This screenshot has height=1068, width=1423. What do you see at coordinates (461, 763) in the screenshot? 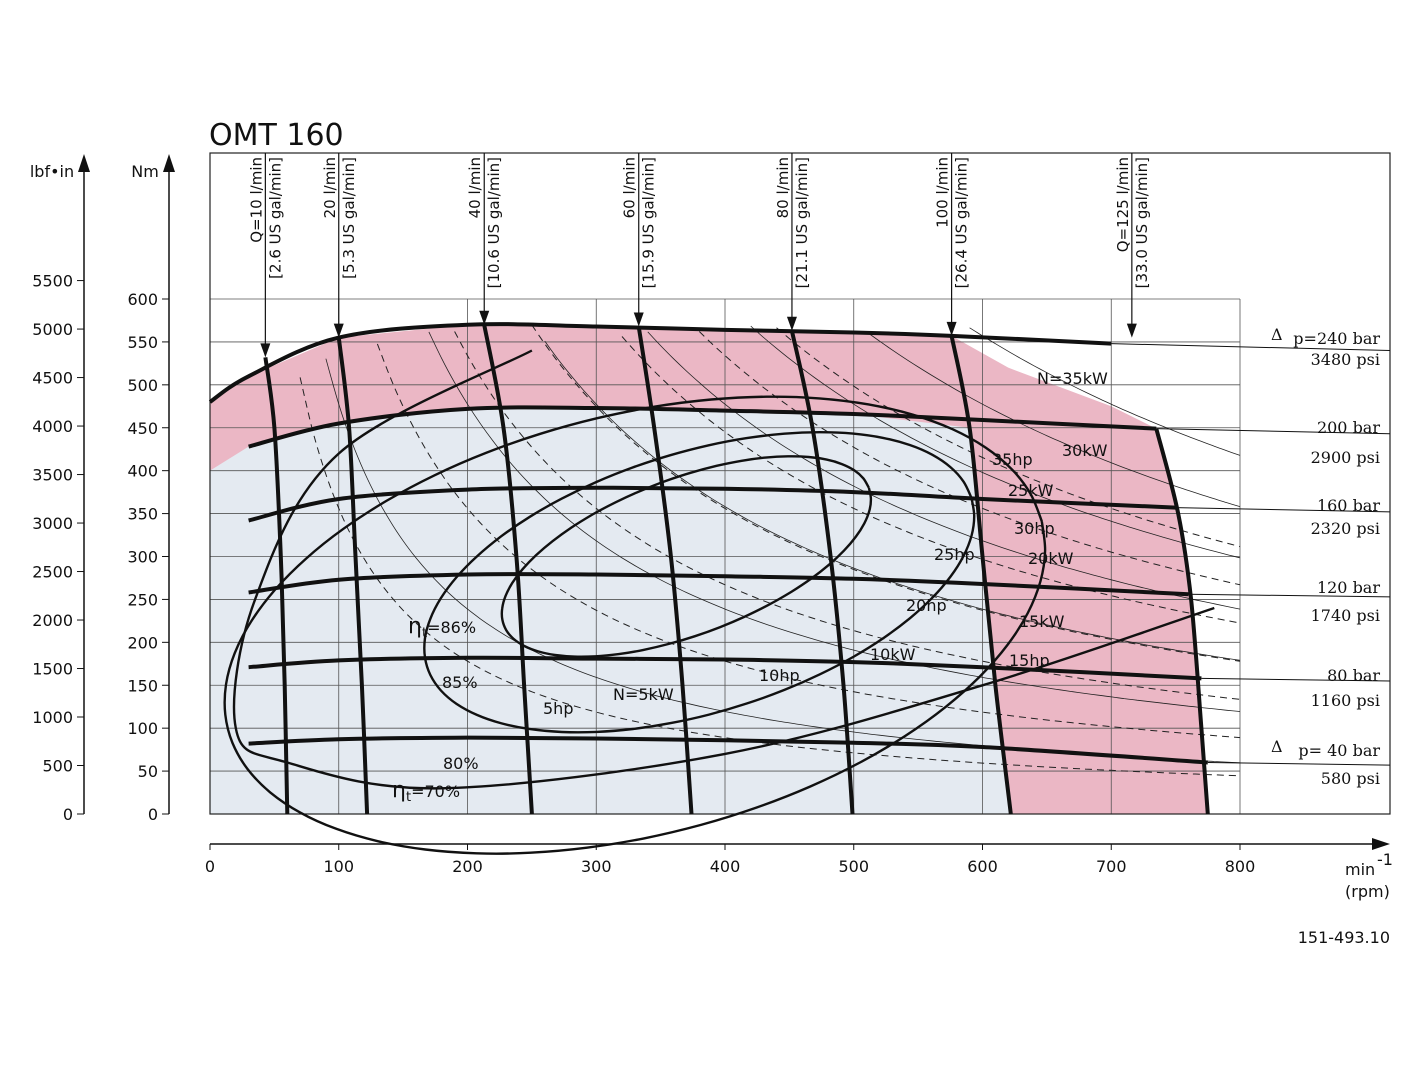
I see `efficiency-label: 80%` at bounding box center [461, 763].